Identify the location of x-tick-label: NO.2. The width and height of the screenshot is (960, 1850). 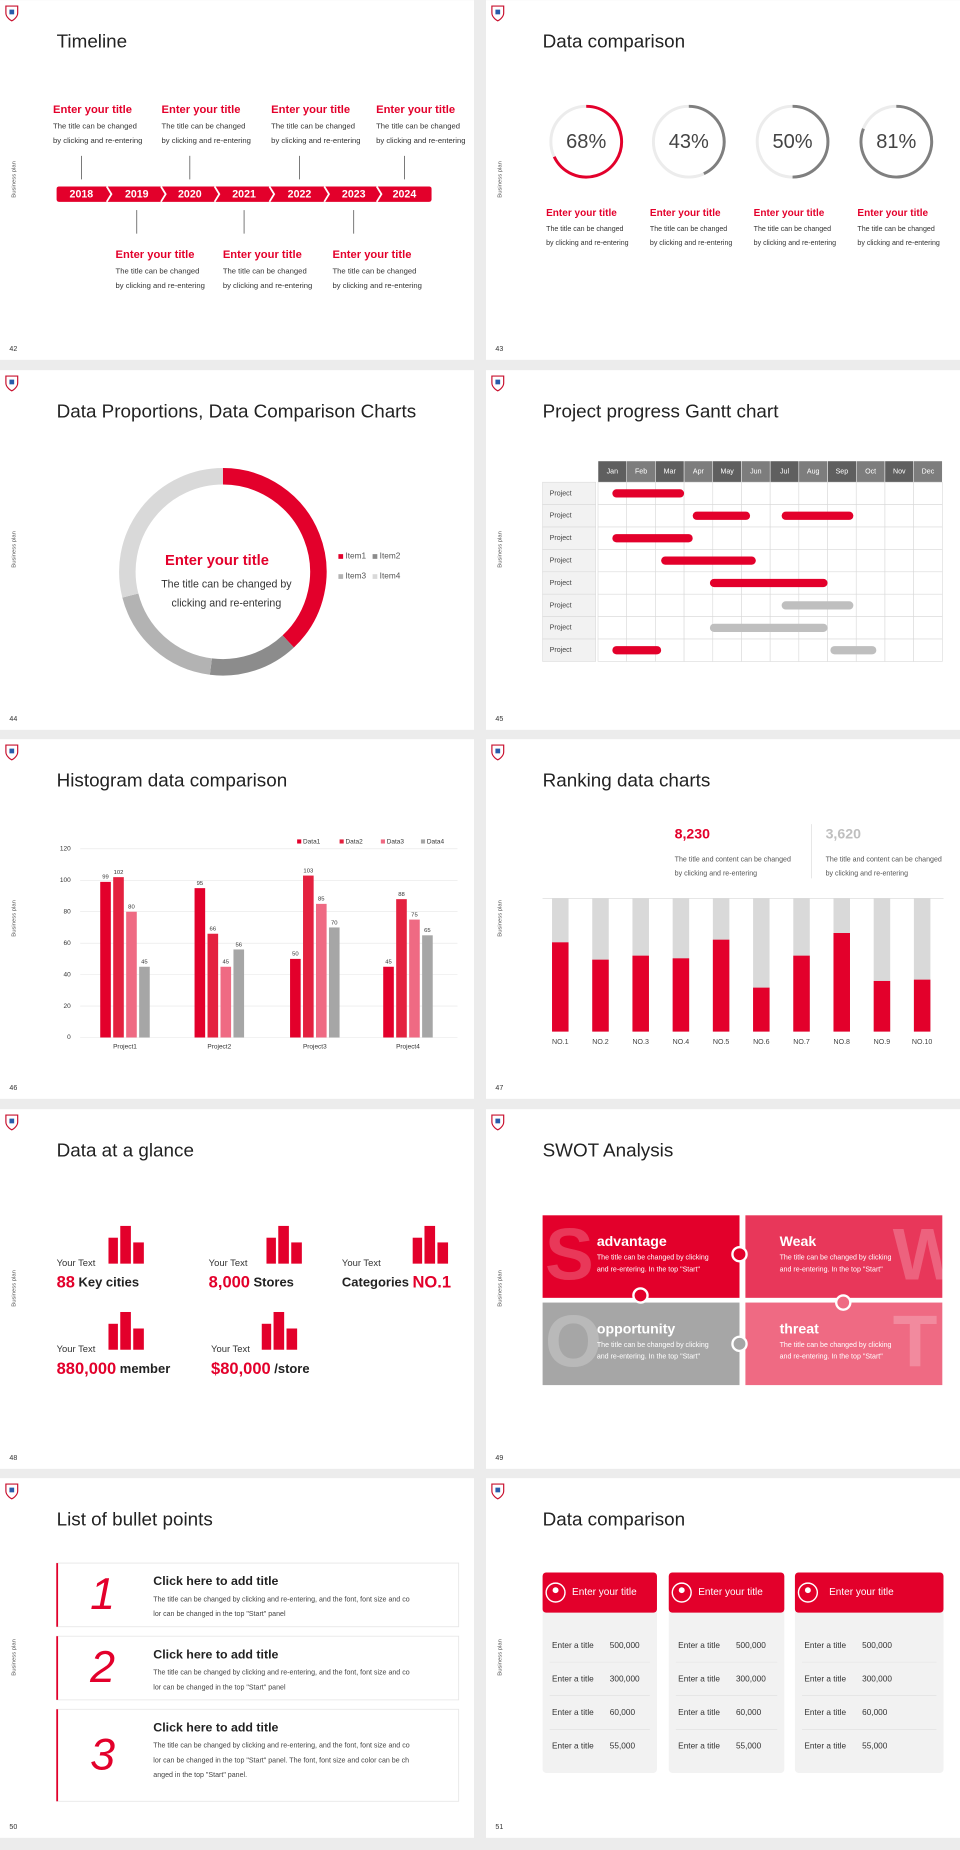
(600, 1042).